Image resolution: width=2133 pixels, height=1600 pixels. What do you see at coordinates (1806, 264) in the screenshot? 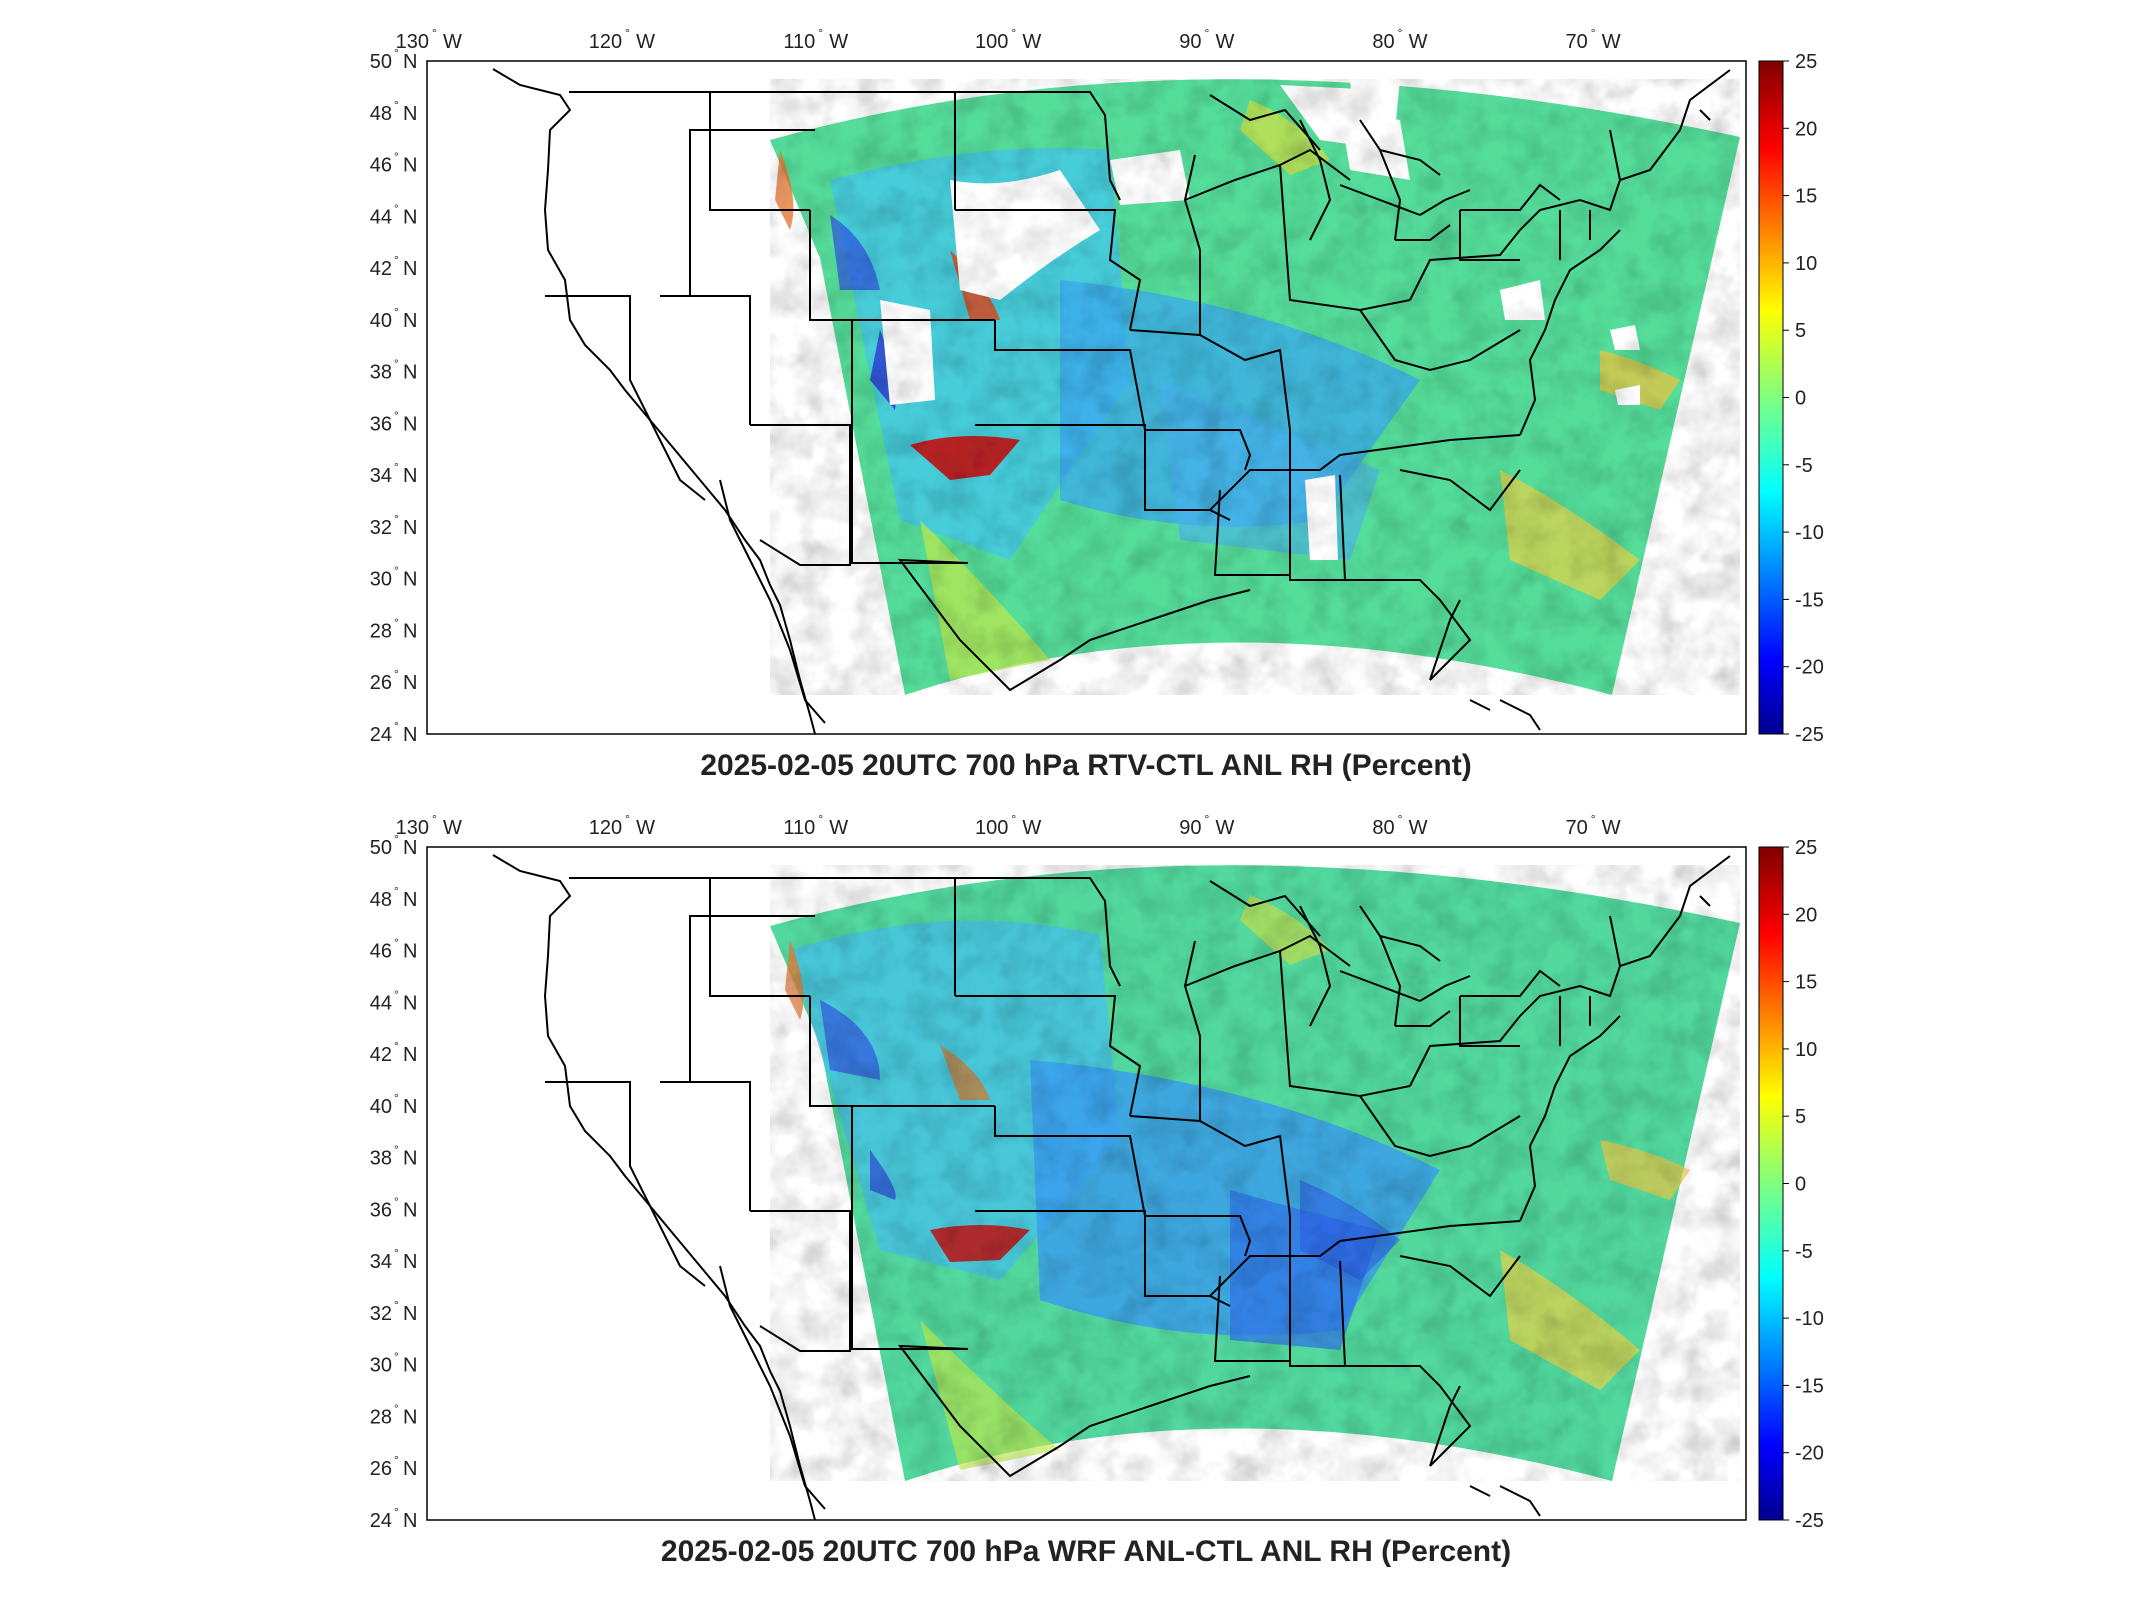
I see `colorbar-tick-label: 10` at bounding box center [1806, 264].